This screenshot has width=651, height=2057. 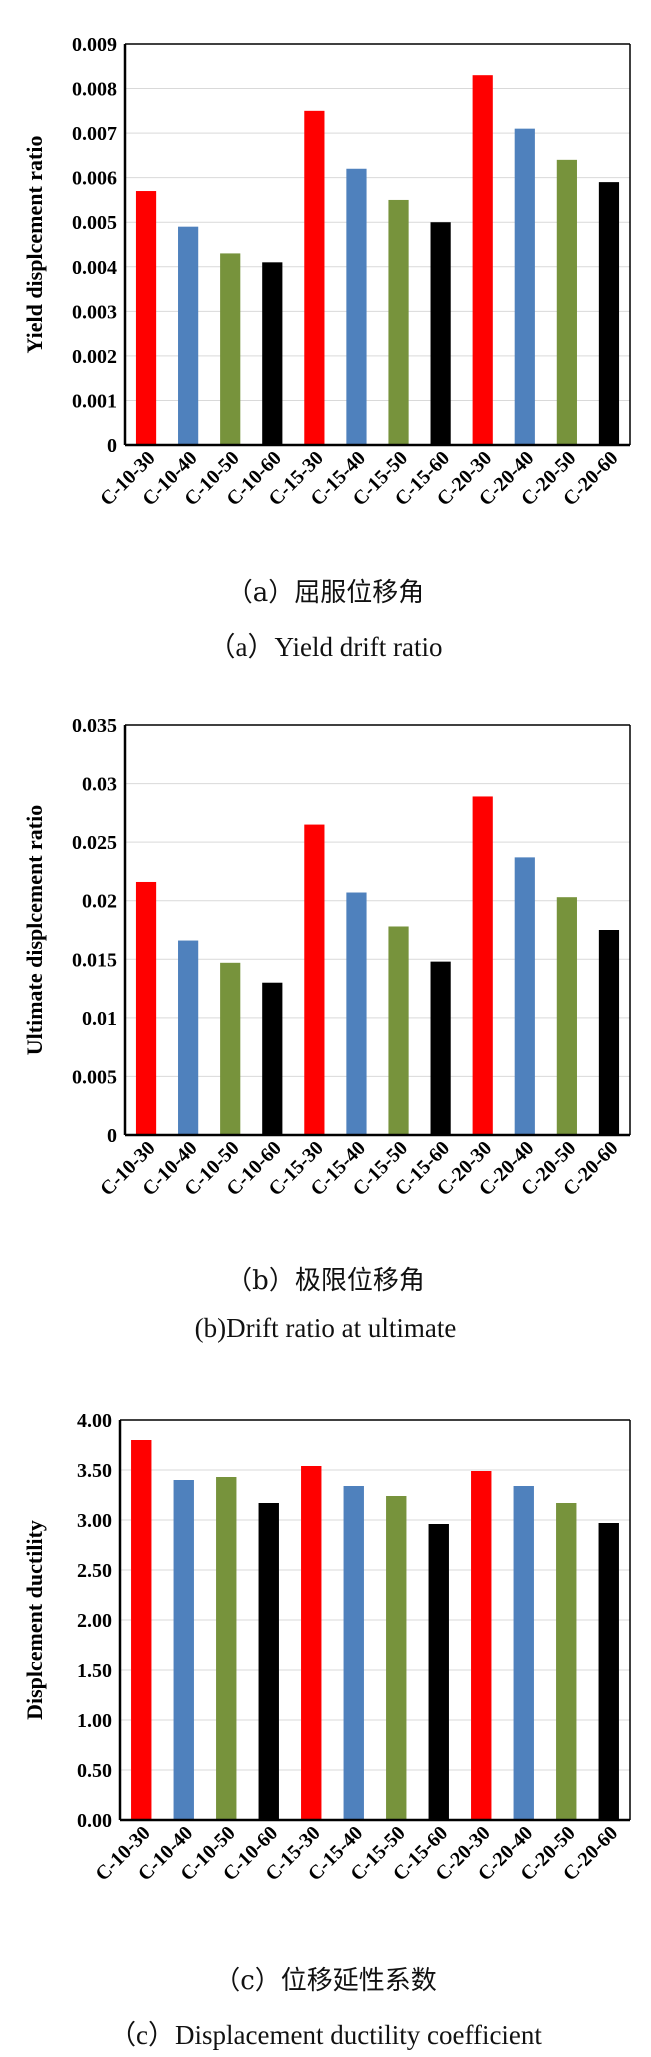 I want to click on y-tick-label: 0.002, so click(x=94, y=357).